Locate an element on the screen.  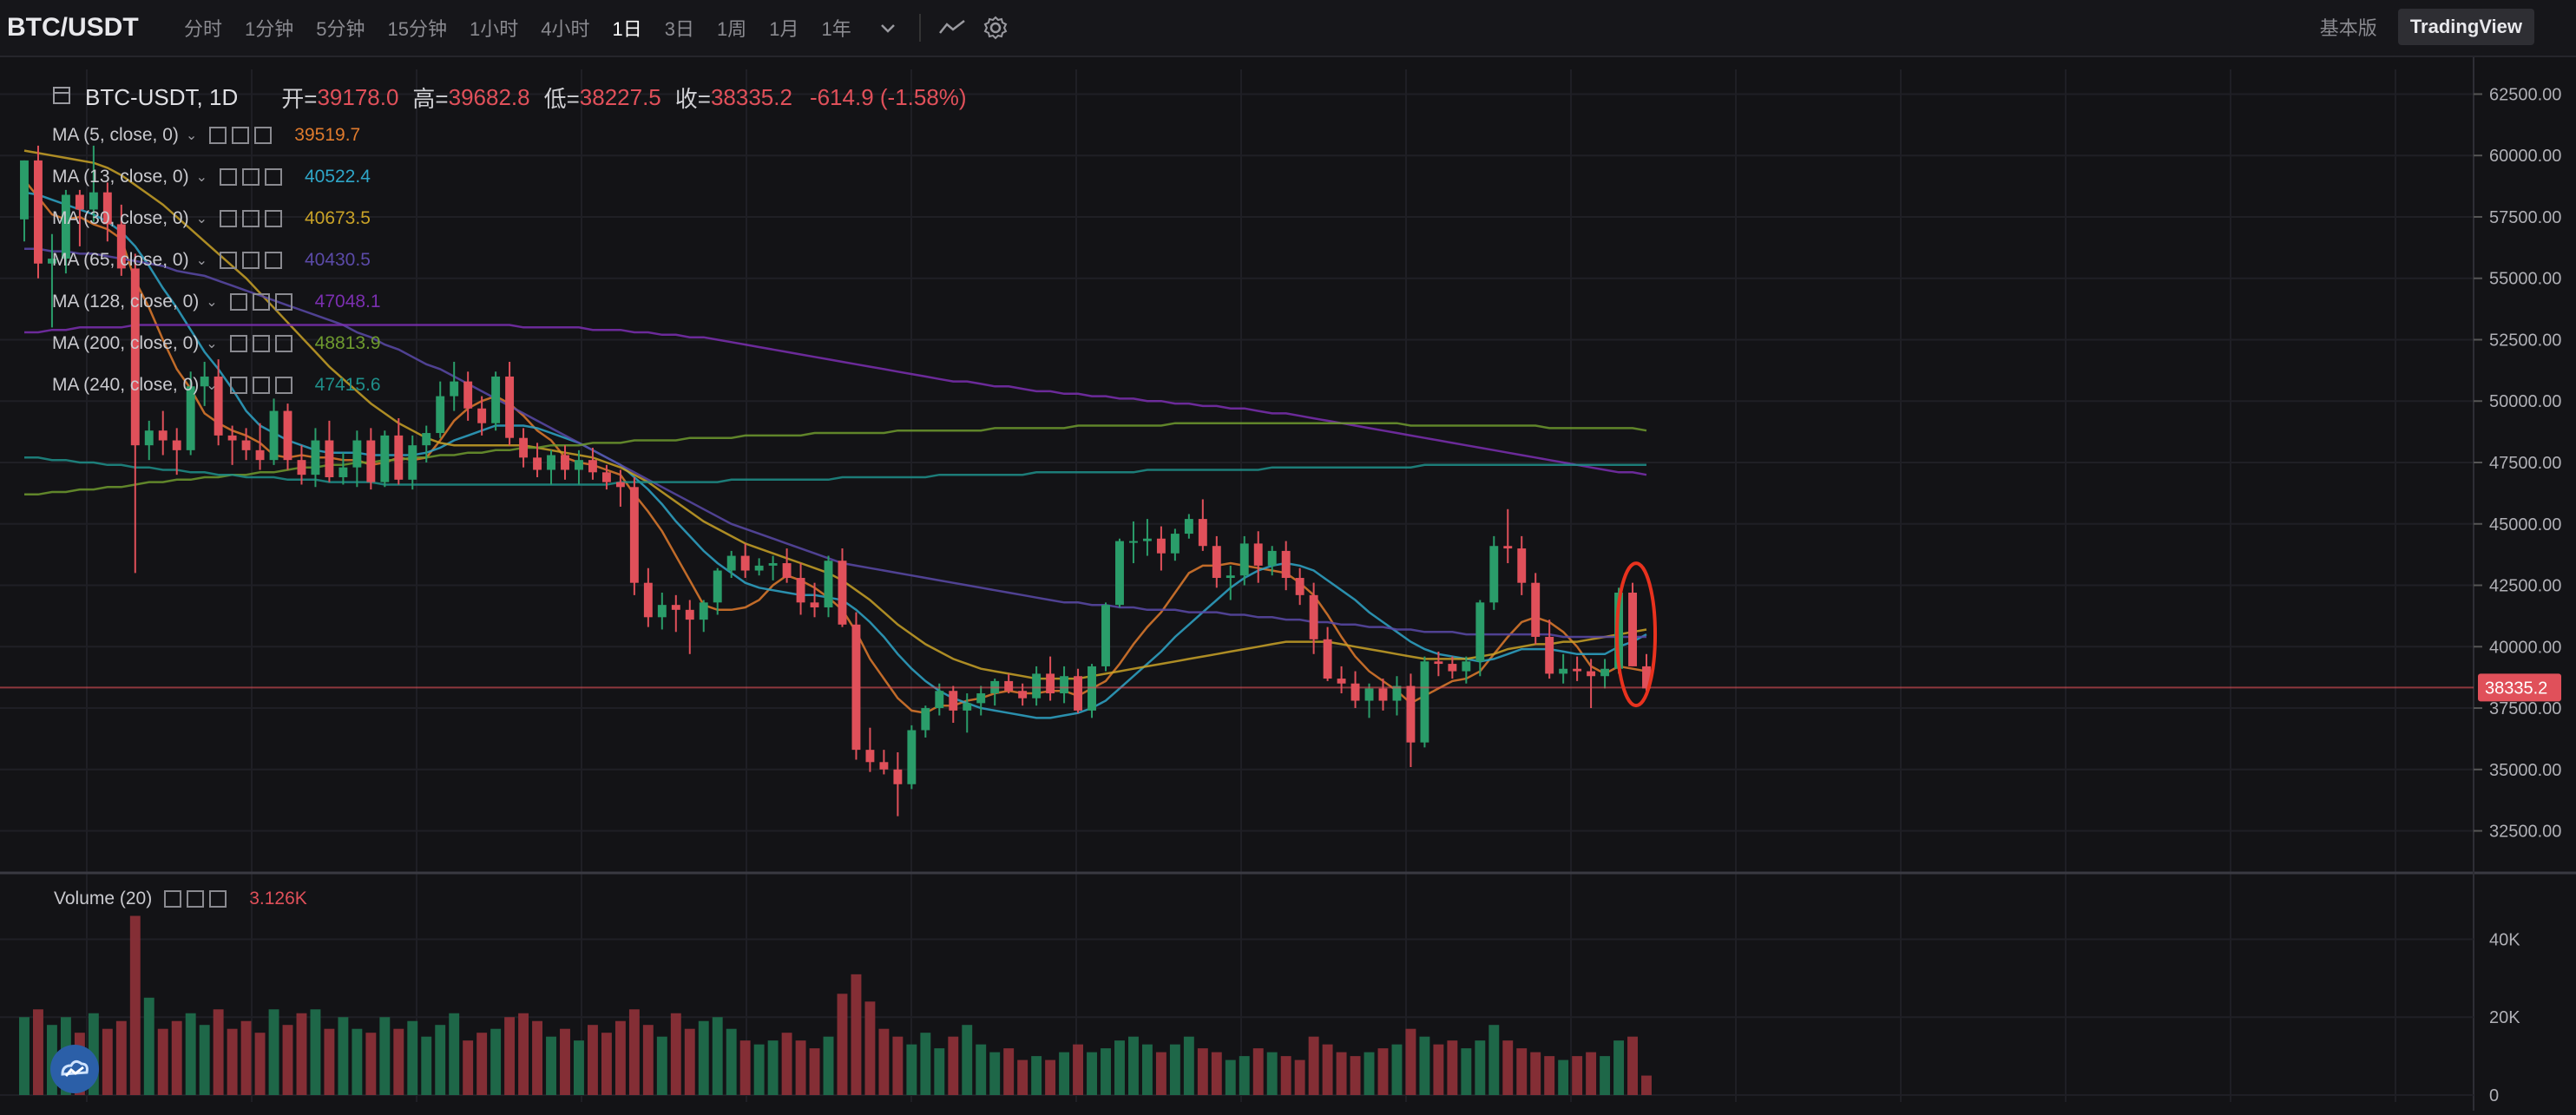
interval-option: 1分钟 is located at coordinates (269, 29).